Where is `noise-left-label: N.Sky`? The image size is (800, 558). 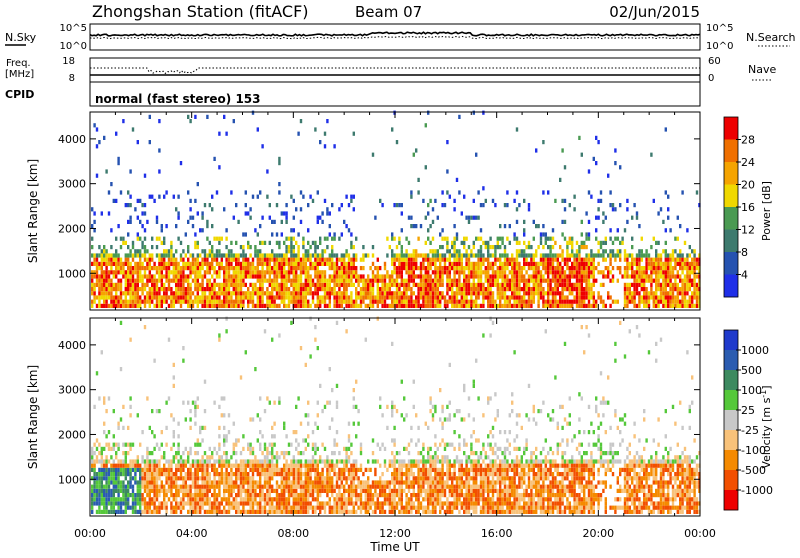 noise-left-label: N.Sky is located at coordinates (21, 37).